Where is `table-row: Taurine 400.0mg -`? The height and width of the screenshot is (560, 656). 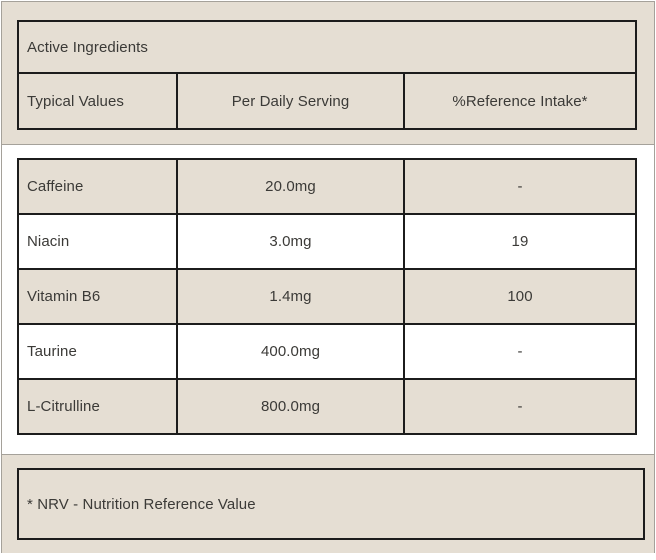
table-row: Taurine 400.0mg - is located at coordinates (327, 352).